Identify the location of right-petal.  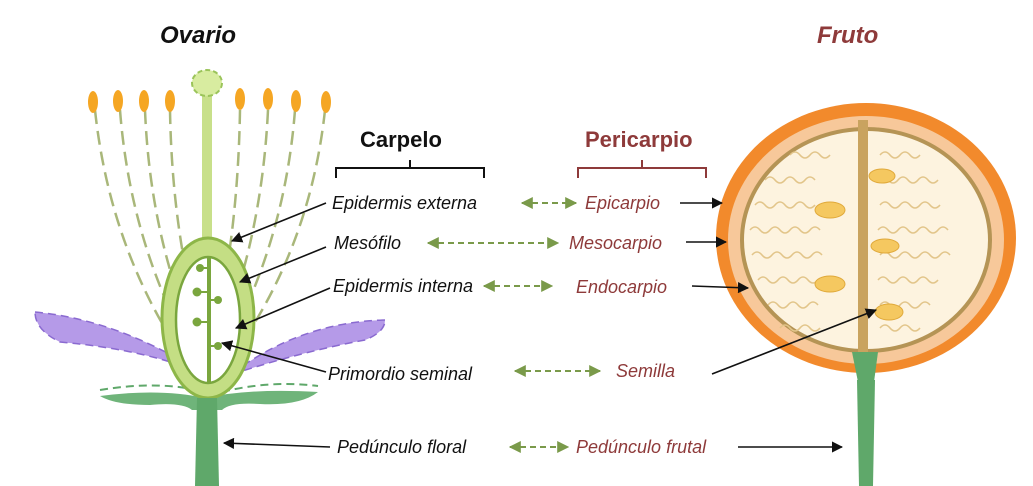
(307, 347).